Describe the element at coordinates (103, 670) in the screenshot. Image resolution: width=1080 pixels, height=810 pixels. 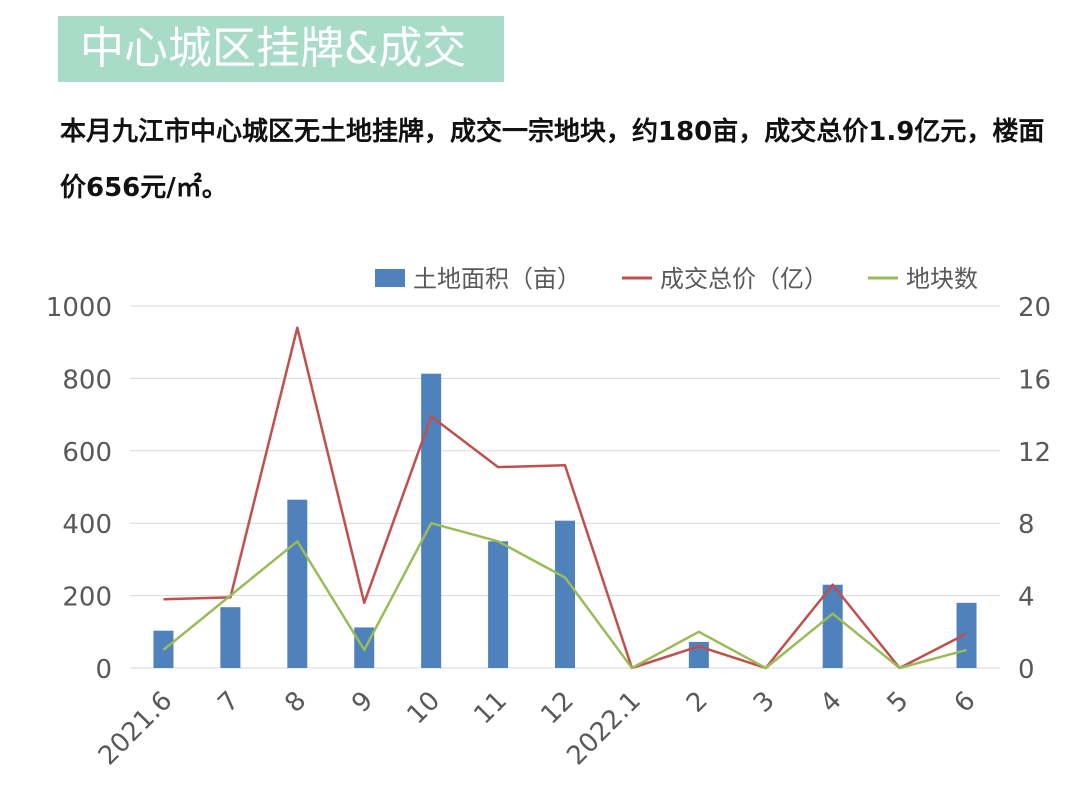
I see `y-left-tick-label: 0` at that location.